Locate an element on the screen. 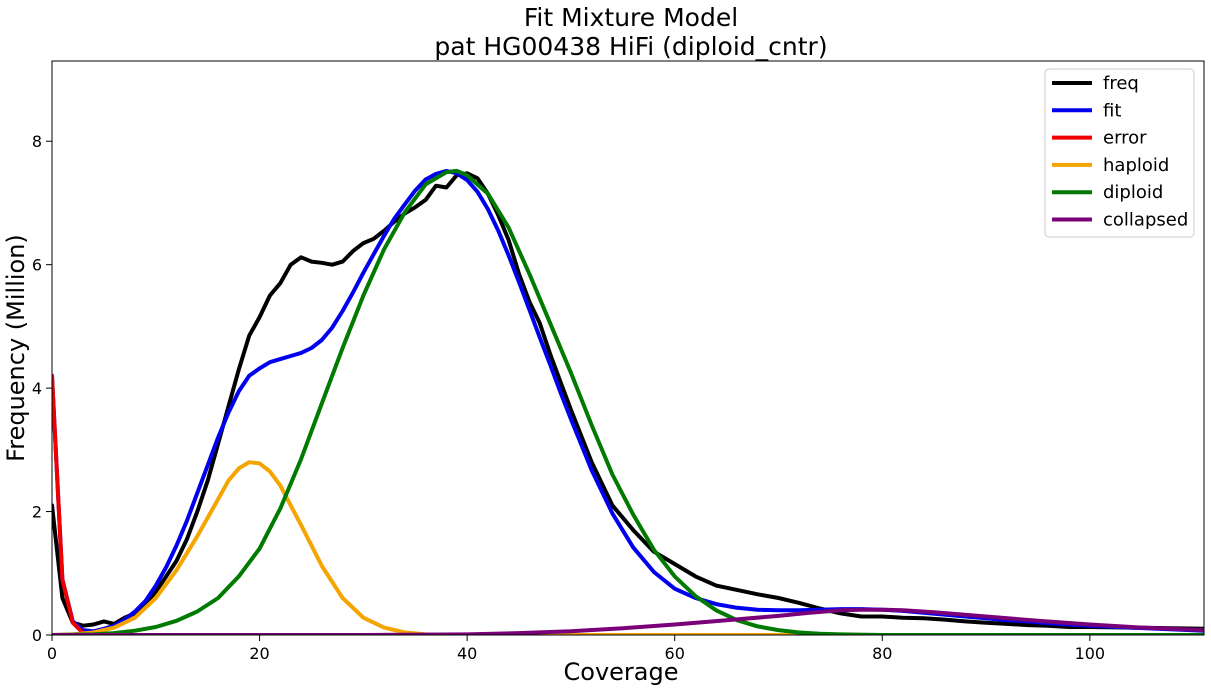  y-tick-label: 0 is located at coordinates (37, 635).